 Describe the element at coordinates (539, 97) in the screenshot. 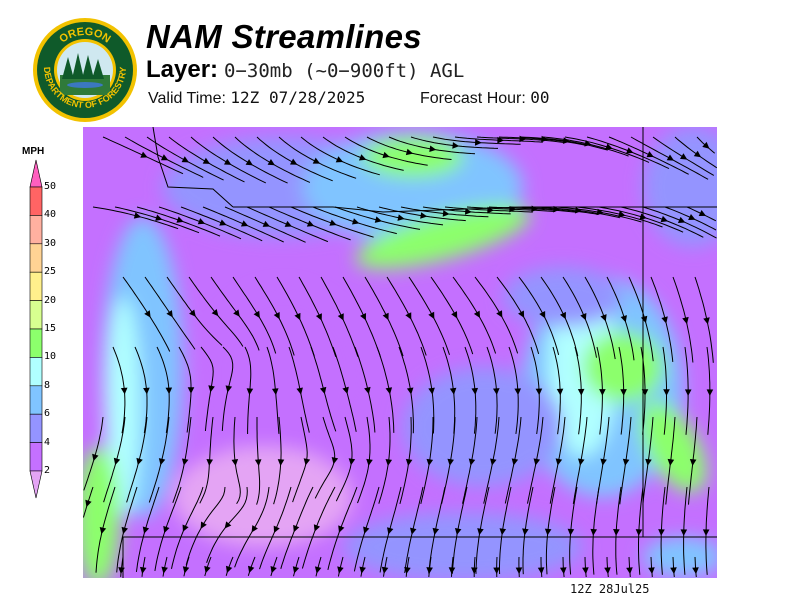

I see `forecast-hour-value: 00` at that location.